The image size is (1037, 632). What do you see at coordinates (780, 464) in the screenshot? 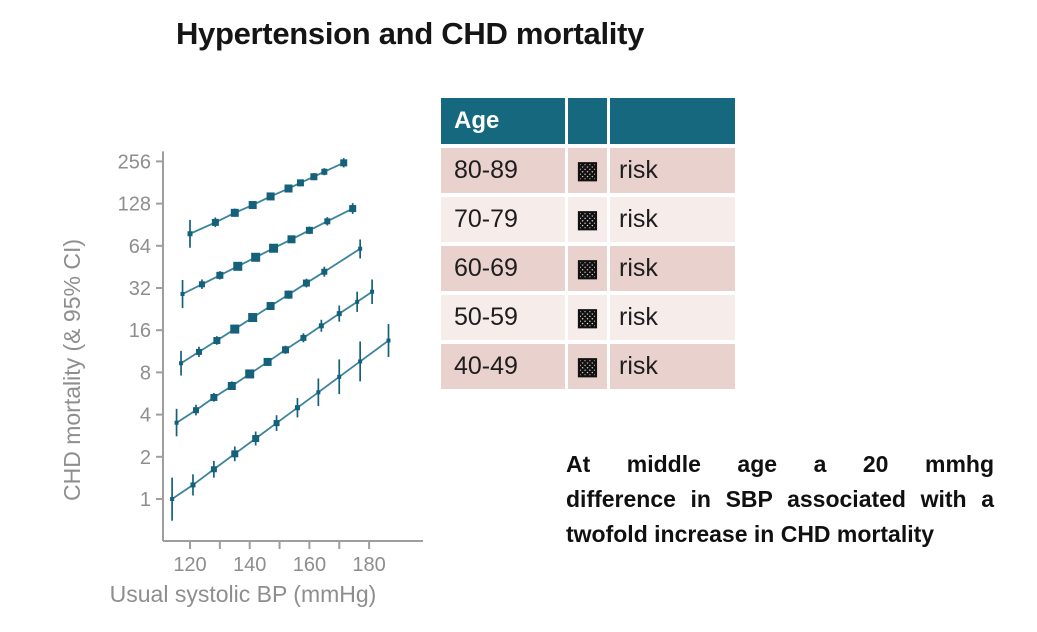
I see `key-message-line: At middle age a 20 mmhg` at bounding box center [780, 464].